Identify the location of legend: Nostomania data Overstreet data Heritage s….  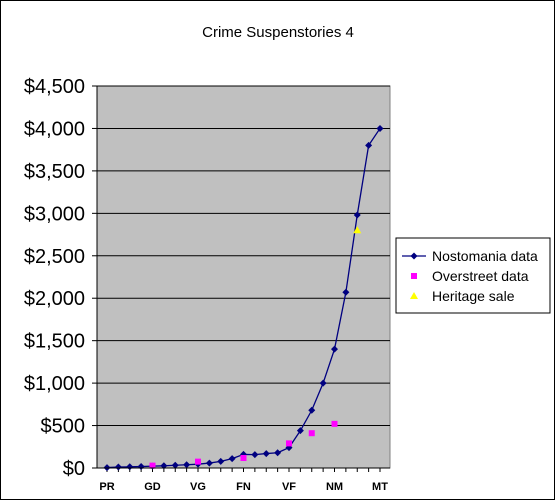
(473, 275).